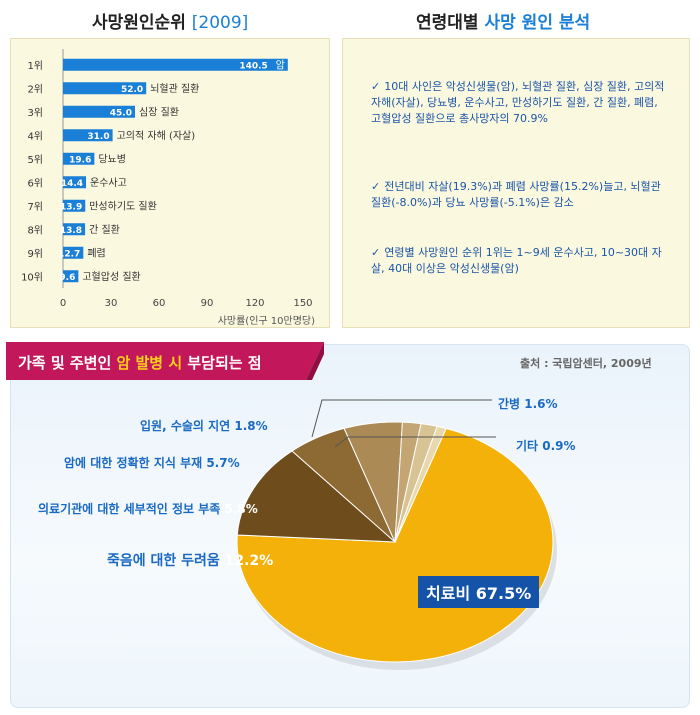  What do you see at coordinates (98, 137) in the screenshot?
I see `bar-value-label: 31.0` at bounding box center [98, 137].